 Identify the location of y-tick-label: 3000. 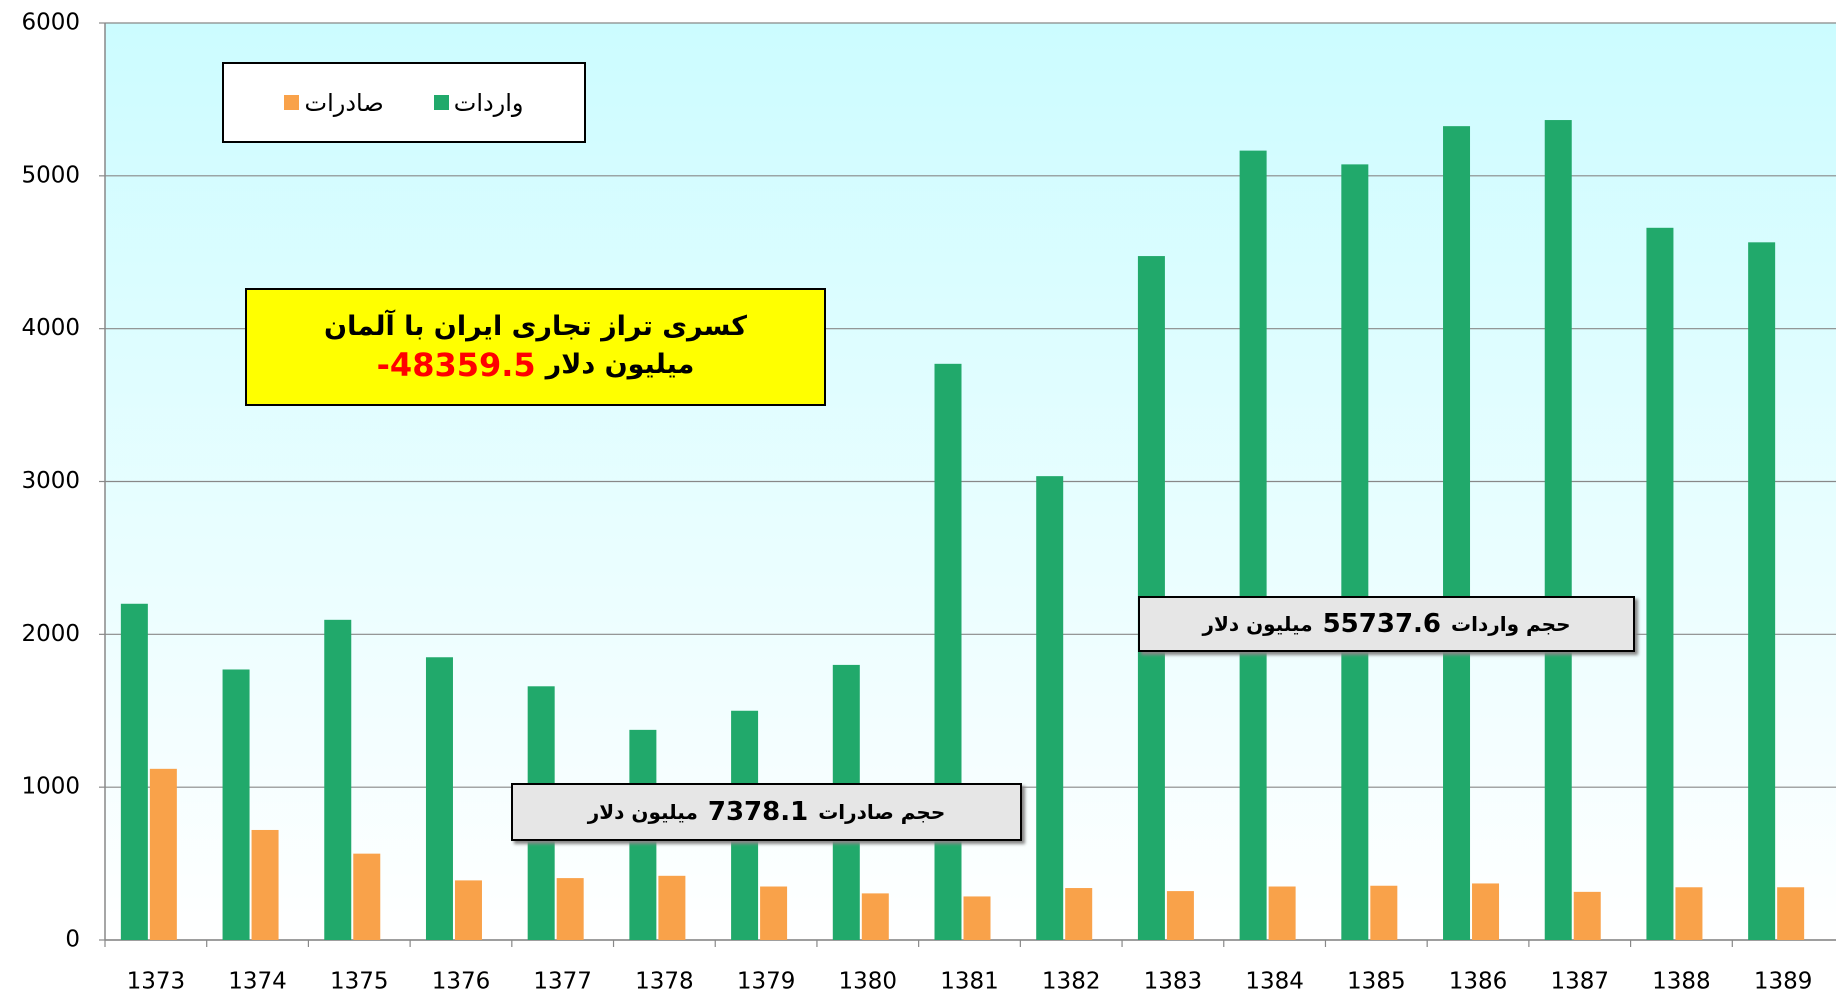
(50, 481).